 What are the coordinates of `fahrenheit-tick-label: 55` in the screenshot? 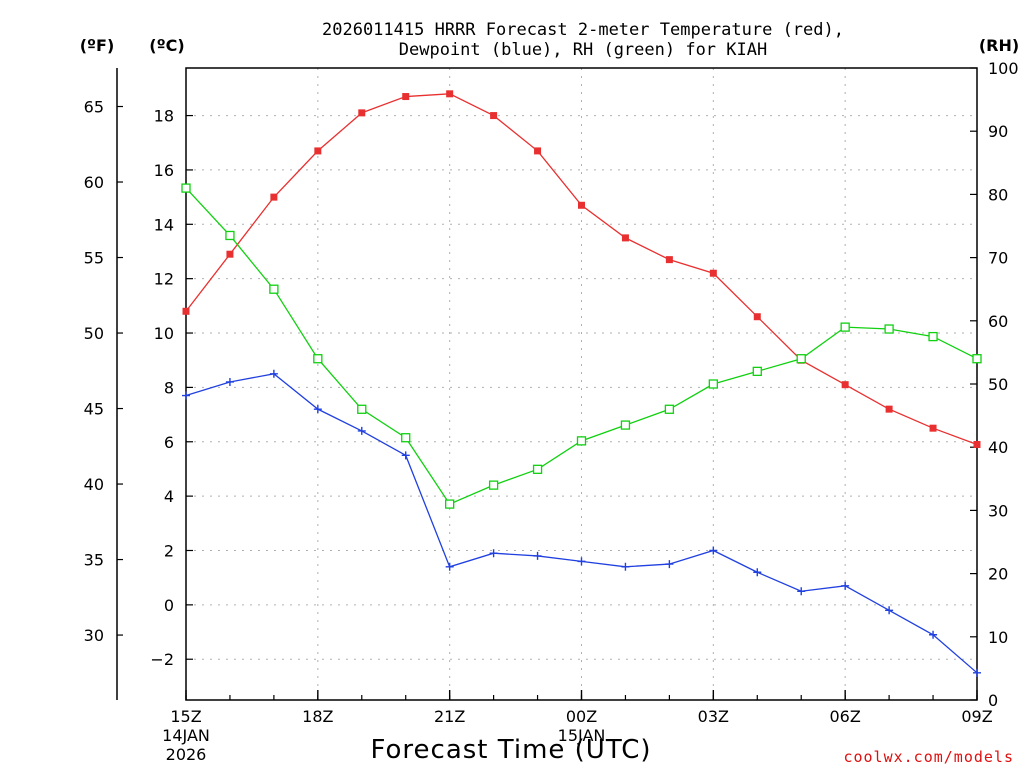 It's located at (94, 258).